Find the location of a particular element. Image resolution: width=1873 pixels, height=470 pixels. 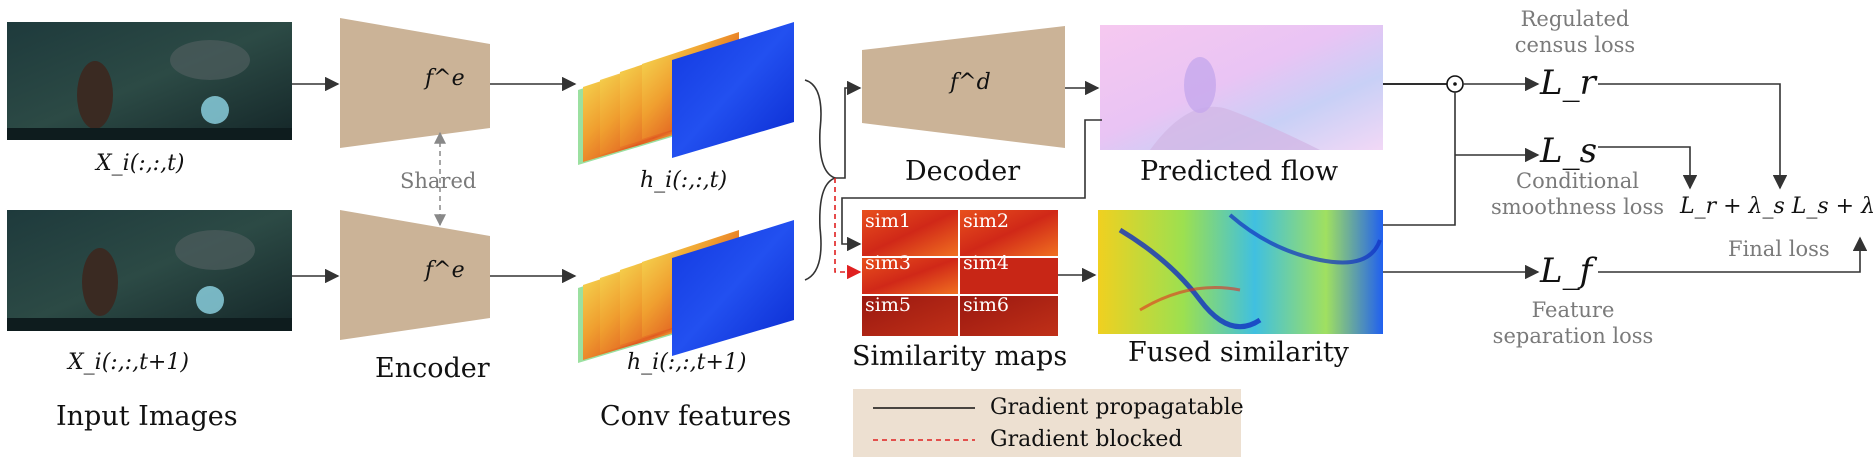

sim-tile-6: sim6 is located at coordinates (986, 305).